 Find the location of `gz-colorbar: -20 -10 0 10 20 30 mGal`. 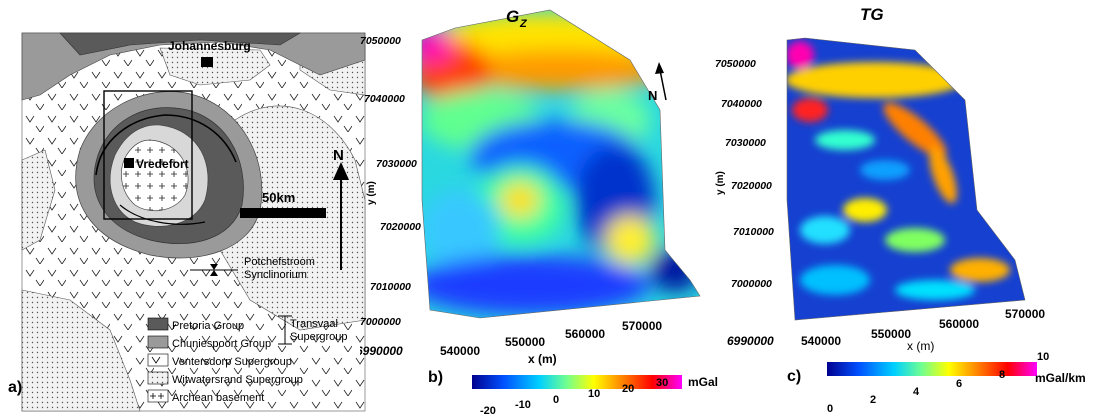

gz-colorbar: -20 -10 0 10 20 30 mGal is located at coordinates (595, 396).